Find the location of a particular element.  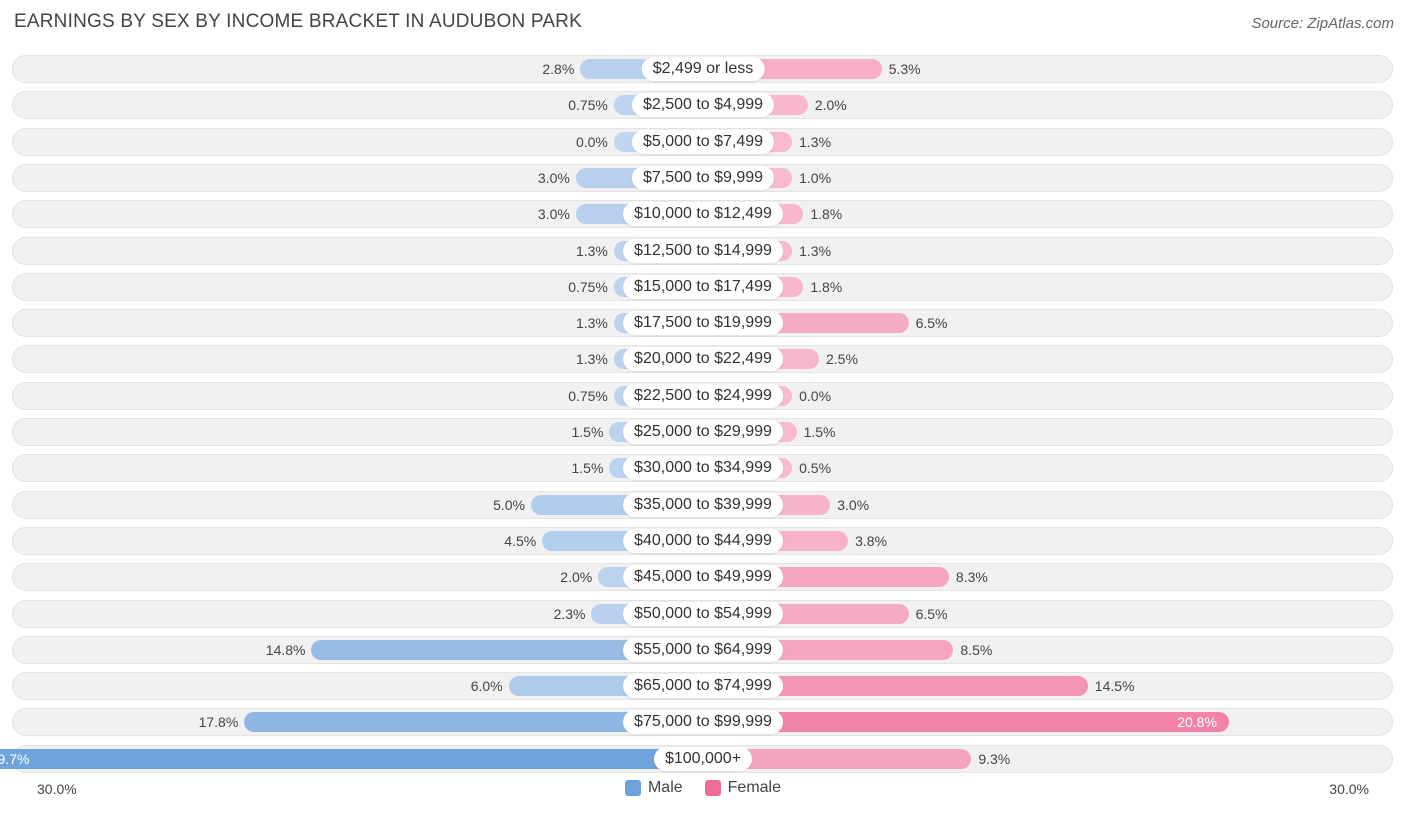

category-label: $17,500 to $19,999 is located at coordinates (703, 323).